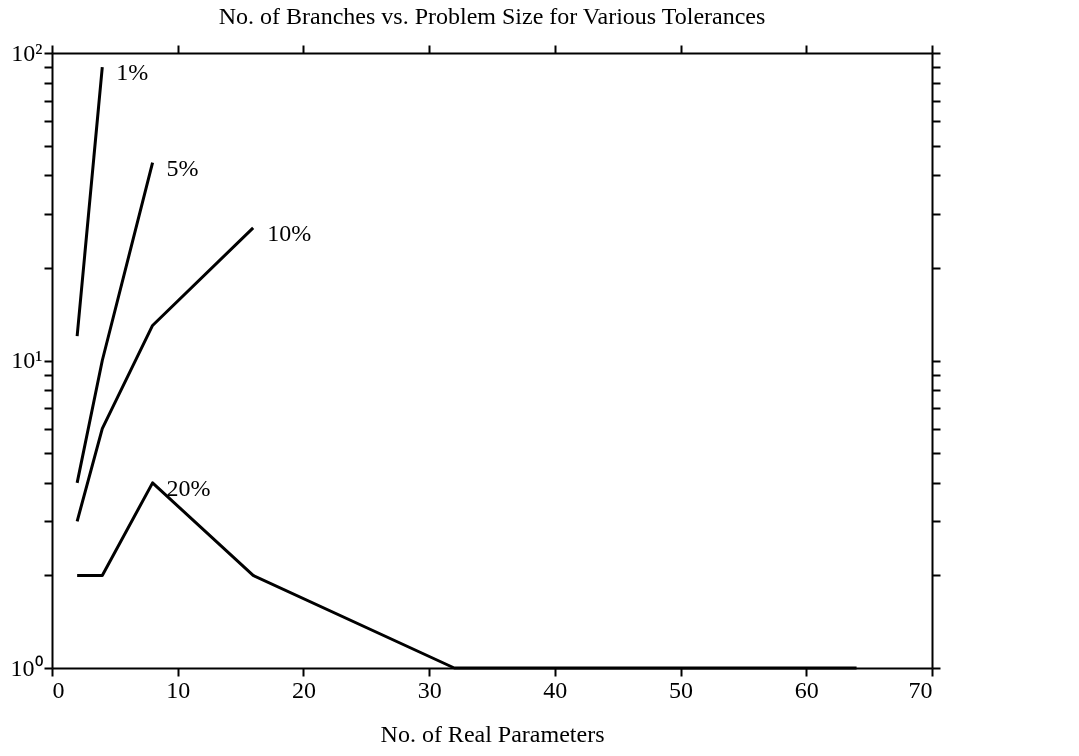  What do you see at coordinates (681, 689) in the screenshot?
I see `x-tick-label: 50` at bounding box center [681, 689].